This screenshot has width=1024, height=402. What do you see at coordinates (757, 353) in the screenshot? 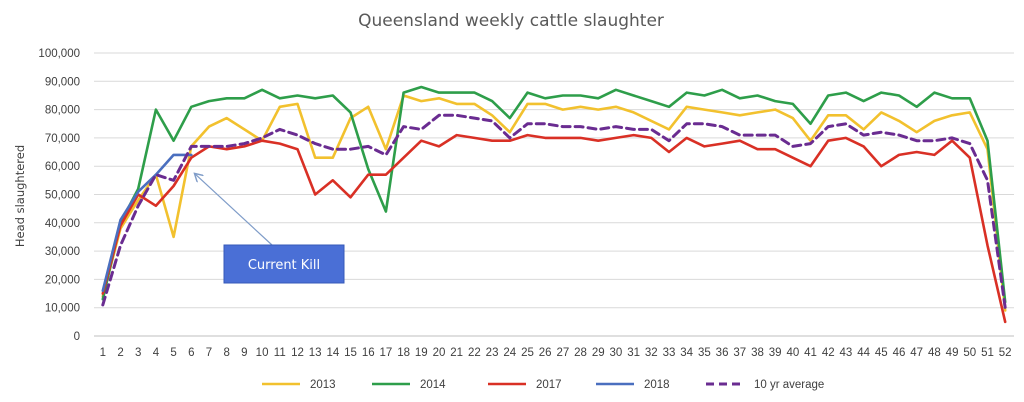
I see `x-tick-label: 38` at bounding box center [757, 353].